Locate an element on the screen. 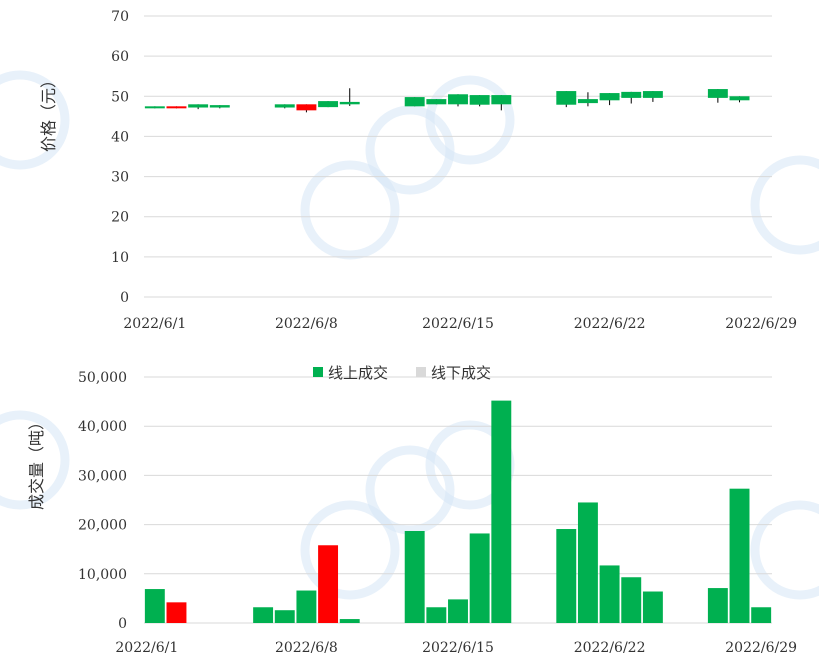 The image size is (819, 665). volume-y-tick-label: 20,000 is located at coordinates (102, 526).